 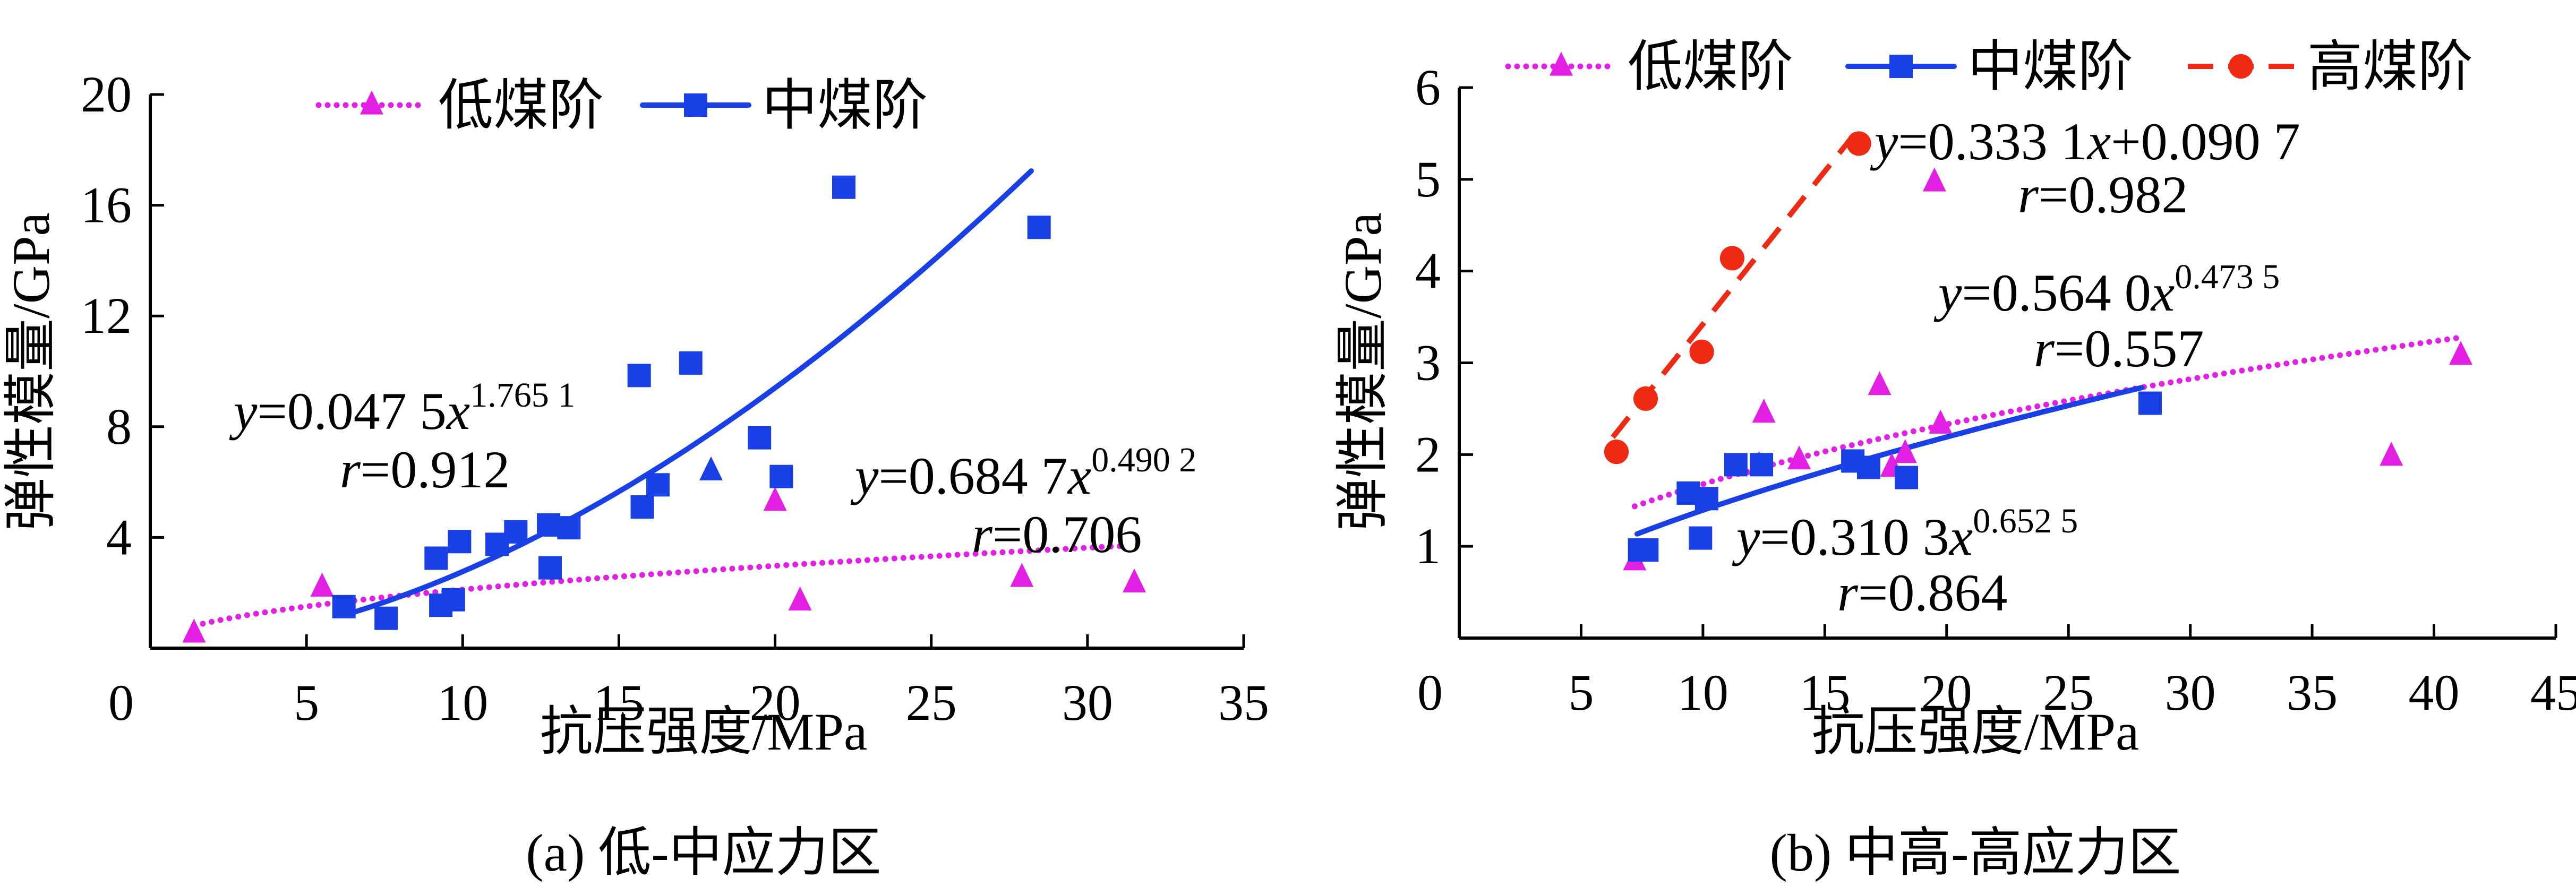 What do you see at coordinates (106, 94) in the screenshot?
I see `y-tick-label: 20` at bounding box center [106, 94].